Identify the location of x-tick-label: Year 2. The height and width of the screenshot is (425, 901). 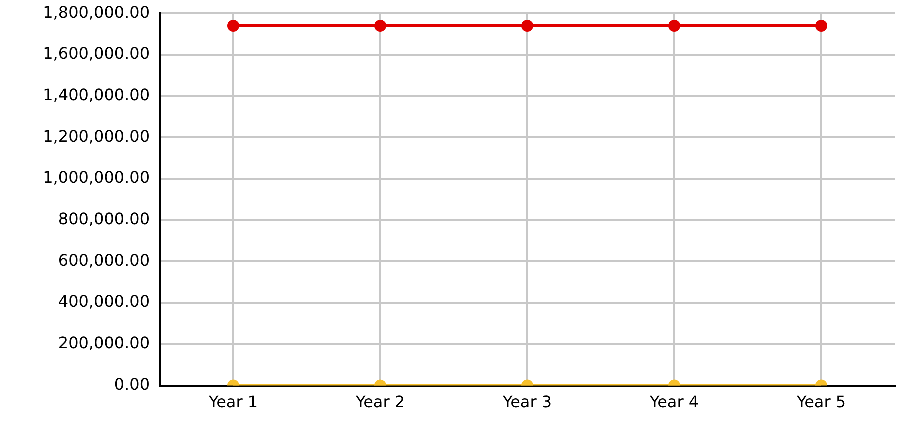
(380, 402).